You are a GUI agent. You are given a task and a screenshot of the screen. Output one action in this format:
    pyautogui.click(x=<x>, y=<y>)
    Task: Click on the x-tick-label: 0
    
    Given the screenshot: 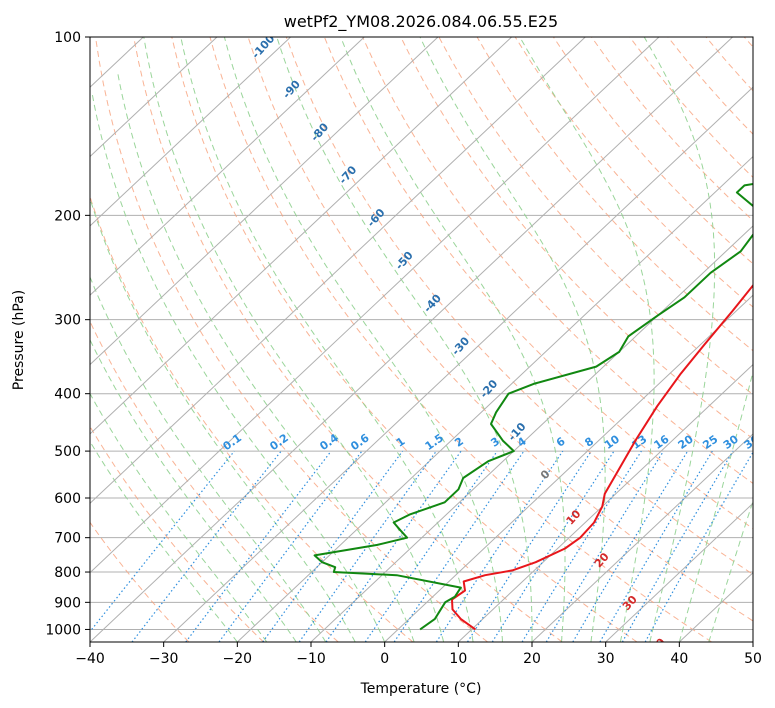 What is the action you would take?
    pyautogui.click(x=384, y=659)
    